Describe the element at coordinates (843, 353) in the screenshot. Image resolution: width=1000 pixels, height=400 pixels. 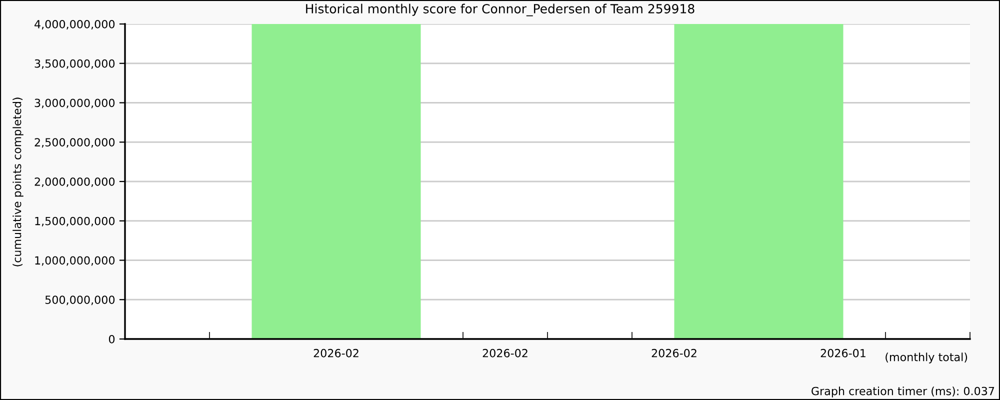
I see `x-tick-label: 2026-01` at that location.